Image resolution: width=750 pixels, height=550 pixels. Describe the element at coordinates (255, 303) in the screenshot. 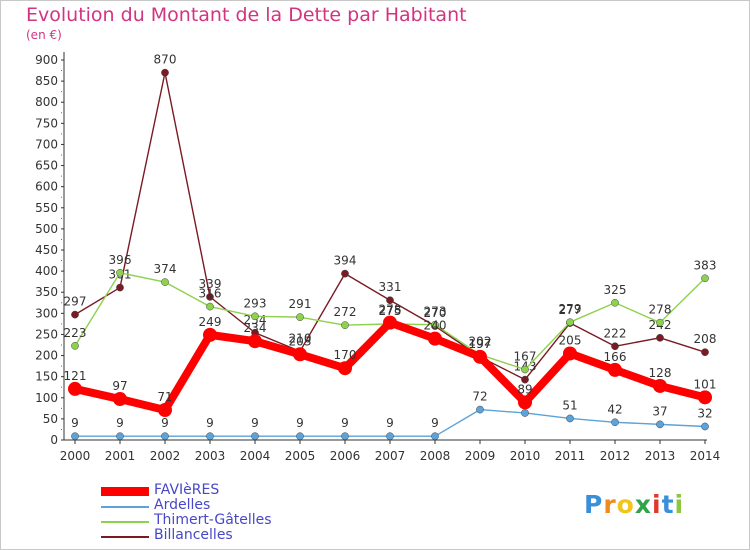

I see `data-label-thimert-g-telles: 293` at that location.